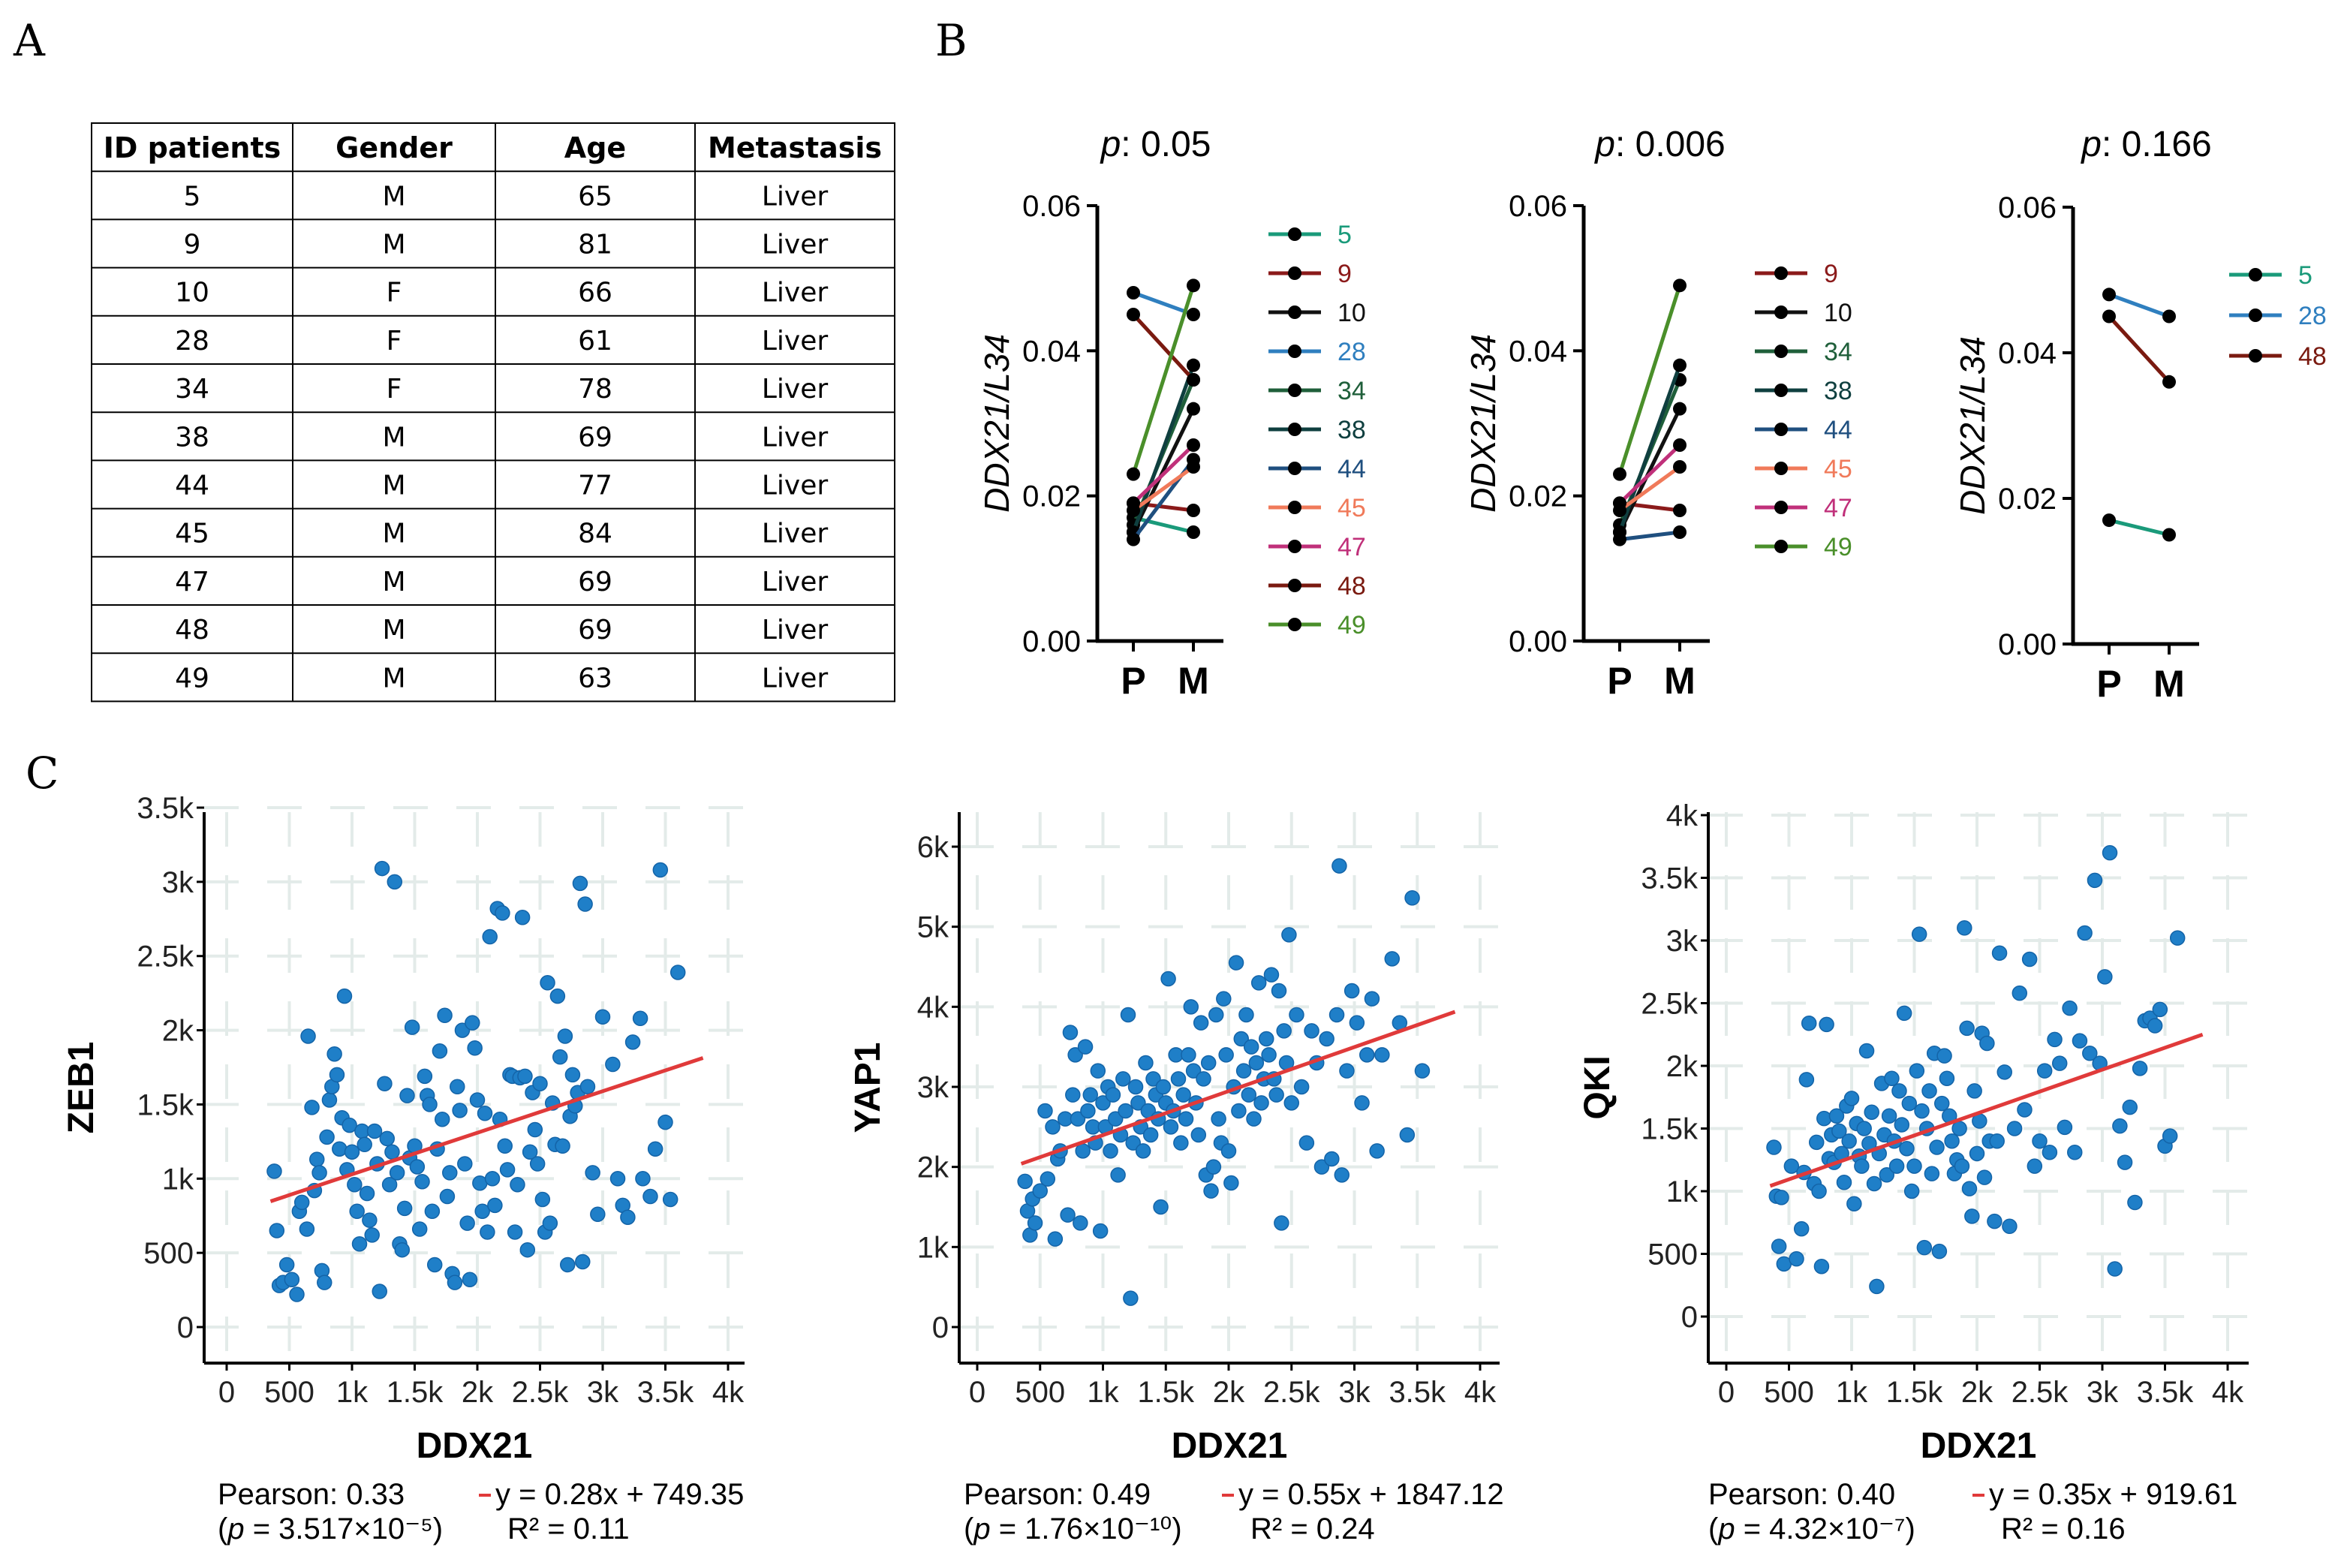 Image resolution: width=2341 pixels, height=1568 pixels. What do you see at coordinates (1803, 391) in the screenshot?
I see `legend-item: 38` at bounding box center [1803, 391].